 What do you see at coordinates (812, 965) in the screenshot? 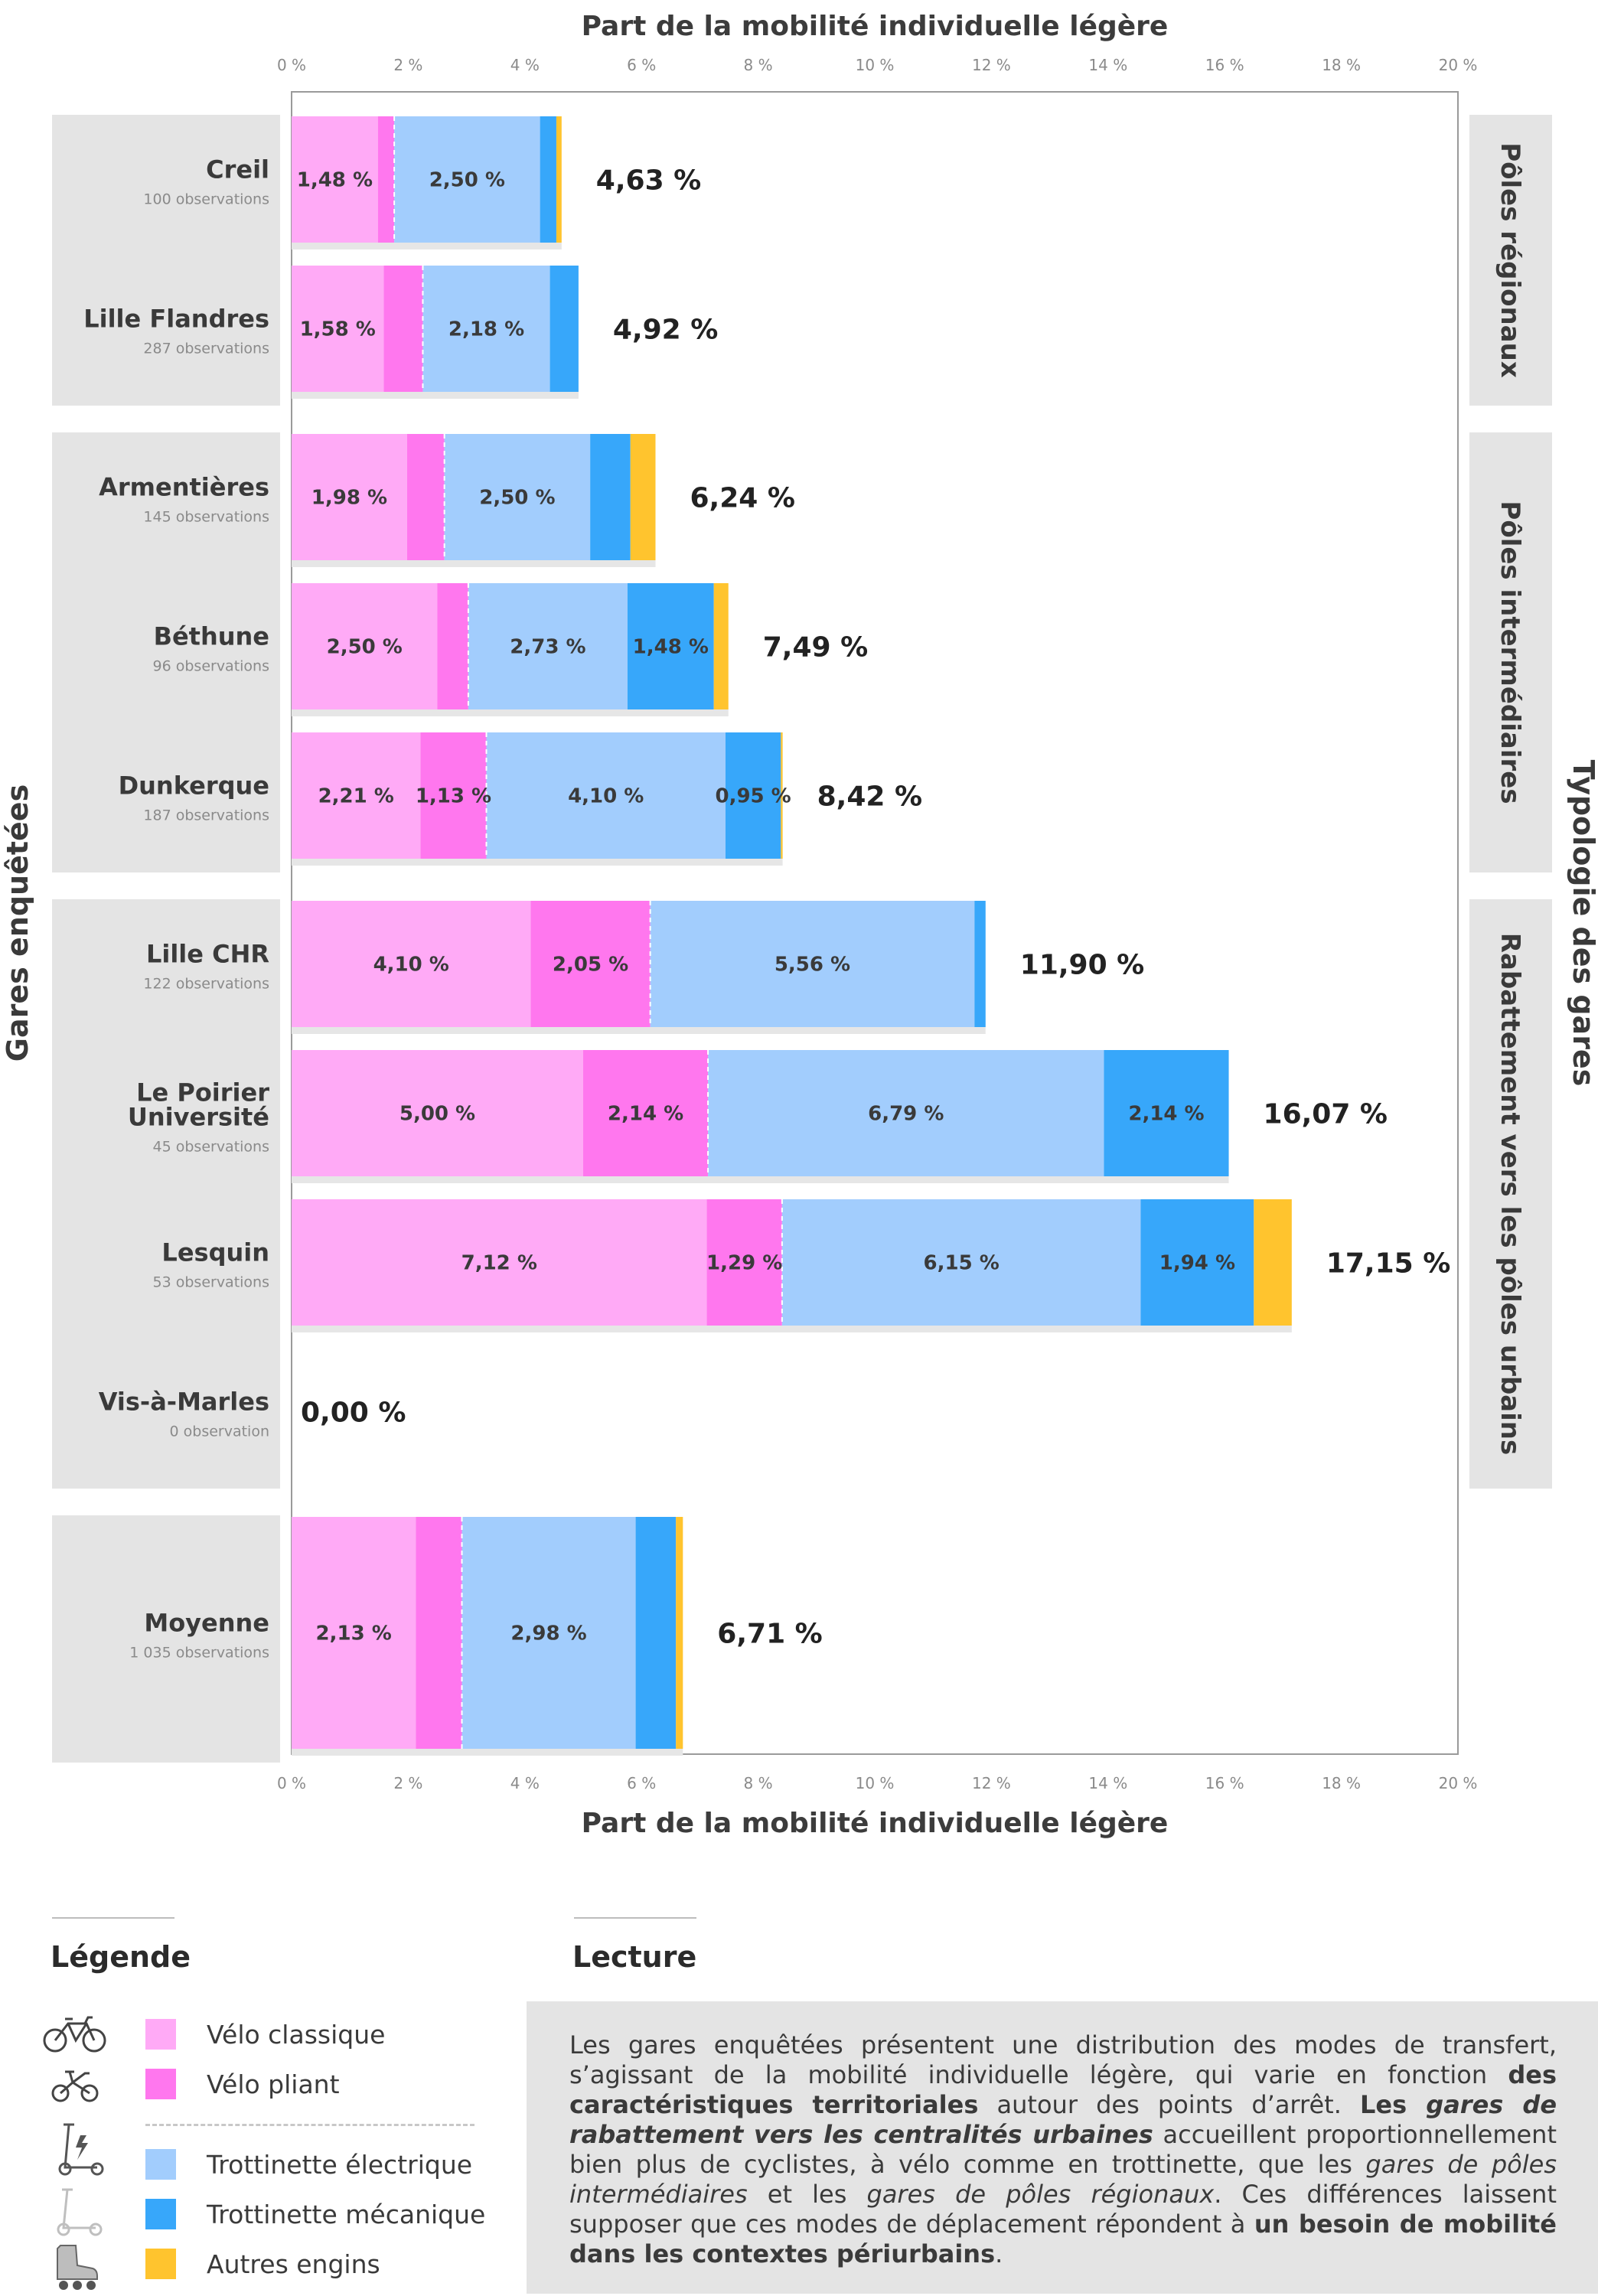
I see `segment-label: 5,56 %` at bounding box center [812, 965].